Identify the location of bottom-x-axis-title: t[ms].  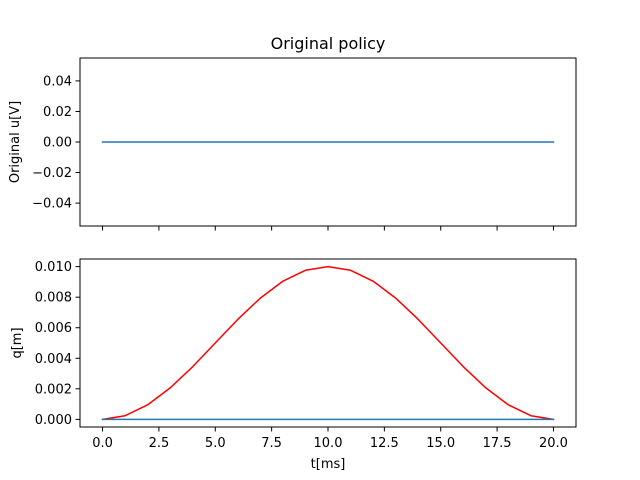
(328, 464).